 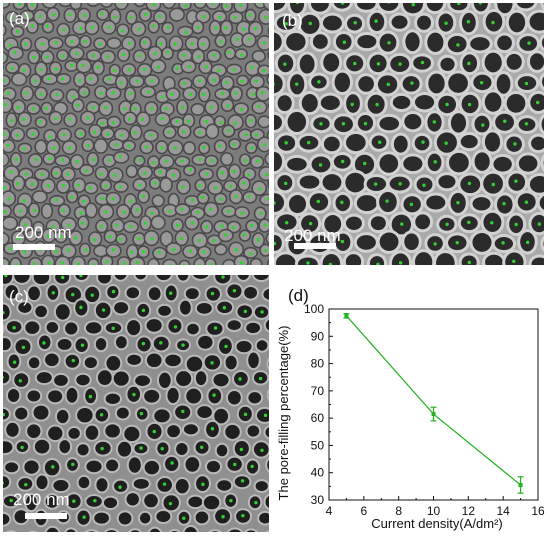 I want to click on data-point, so click(x=520, y=484).